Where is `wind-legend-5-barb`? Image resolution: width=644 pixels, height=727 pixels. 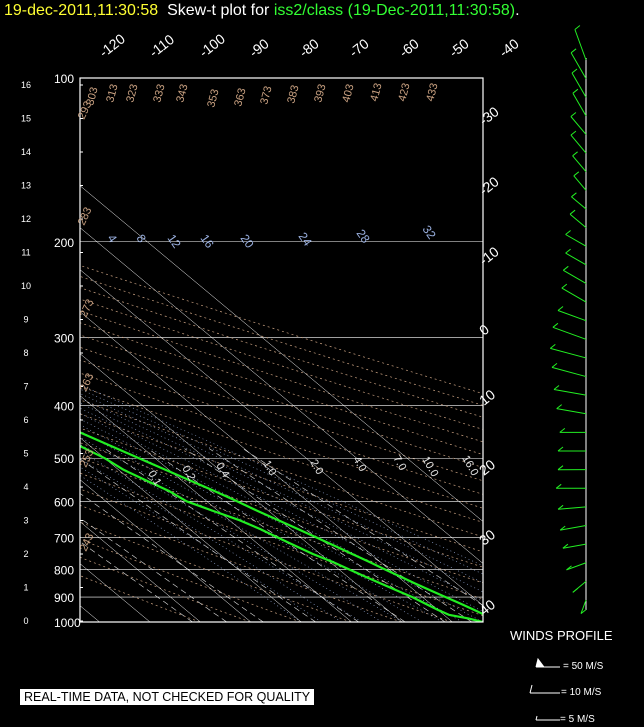 wind-legend-5-barb is located at coordinates (547, 718).